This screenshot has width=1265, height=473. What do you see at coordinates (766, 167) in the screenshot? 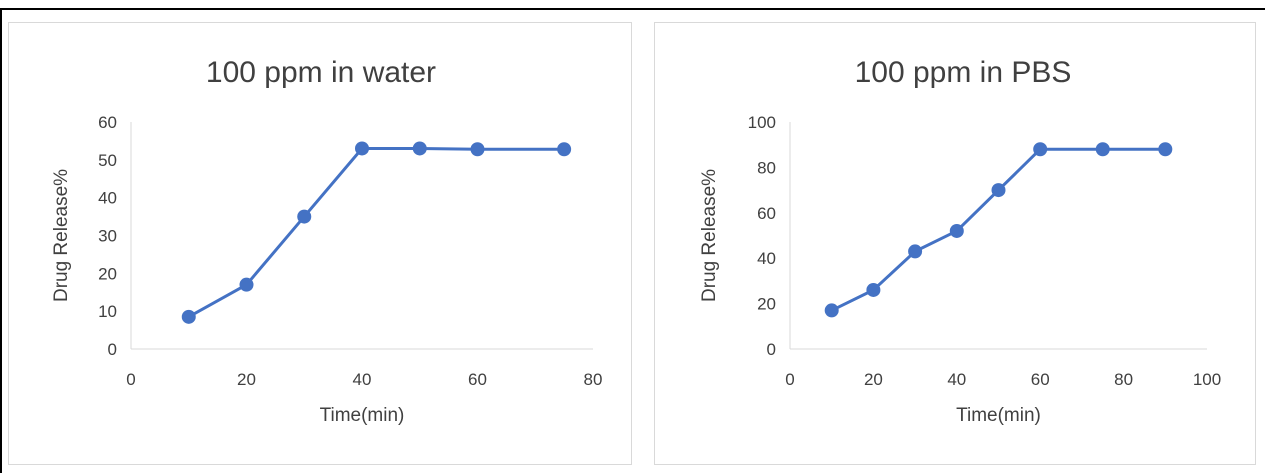
I see `y-tick-label: 80` at bounding box center [766, 167].